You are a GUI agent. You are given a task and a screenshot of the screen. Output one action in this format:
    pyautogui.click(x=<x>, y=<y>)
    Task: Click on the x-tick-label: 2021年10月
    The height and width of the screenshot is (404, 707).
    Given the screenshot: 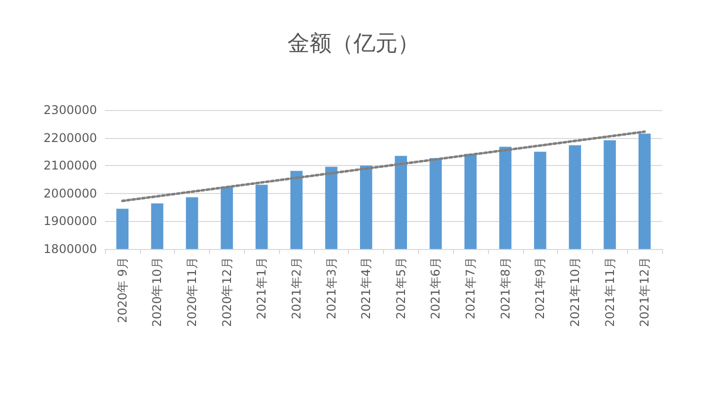 What is the action you would take?
    pyautogui.click(x=575, y=292)
    